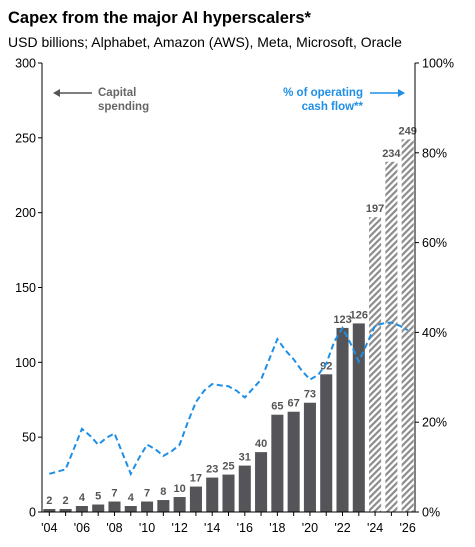  Describe the element at coordinates (358, 417) in the screenshot. I see `bar-2023` at that location.